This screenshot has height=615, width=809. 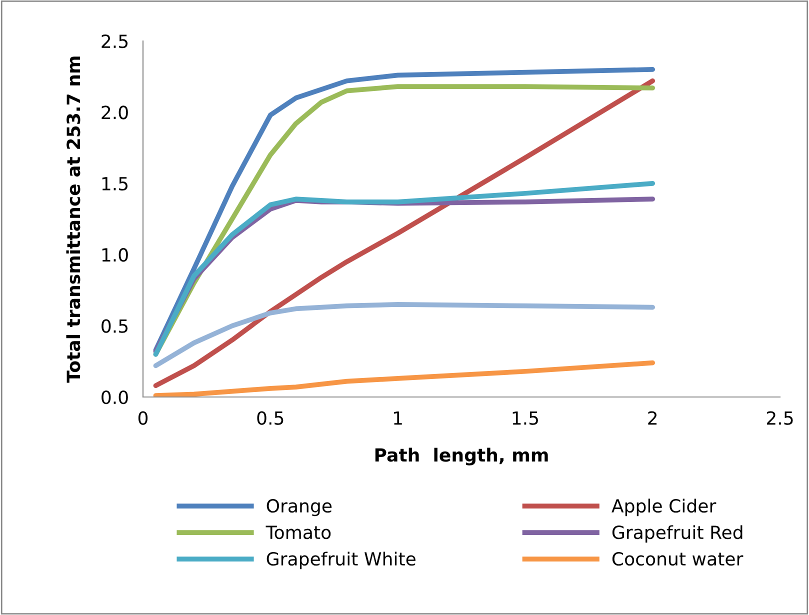 I want to click on x-tick-label: 1.5, so click(x=525, y=418).